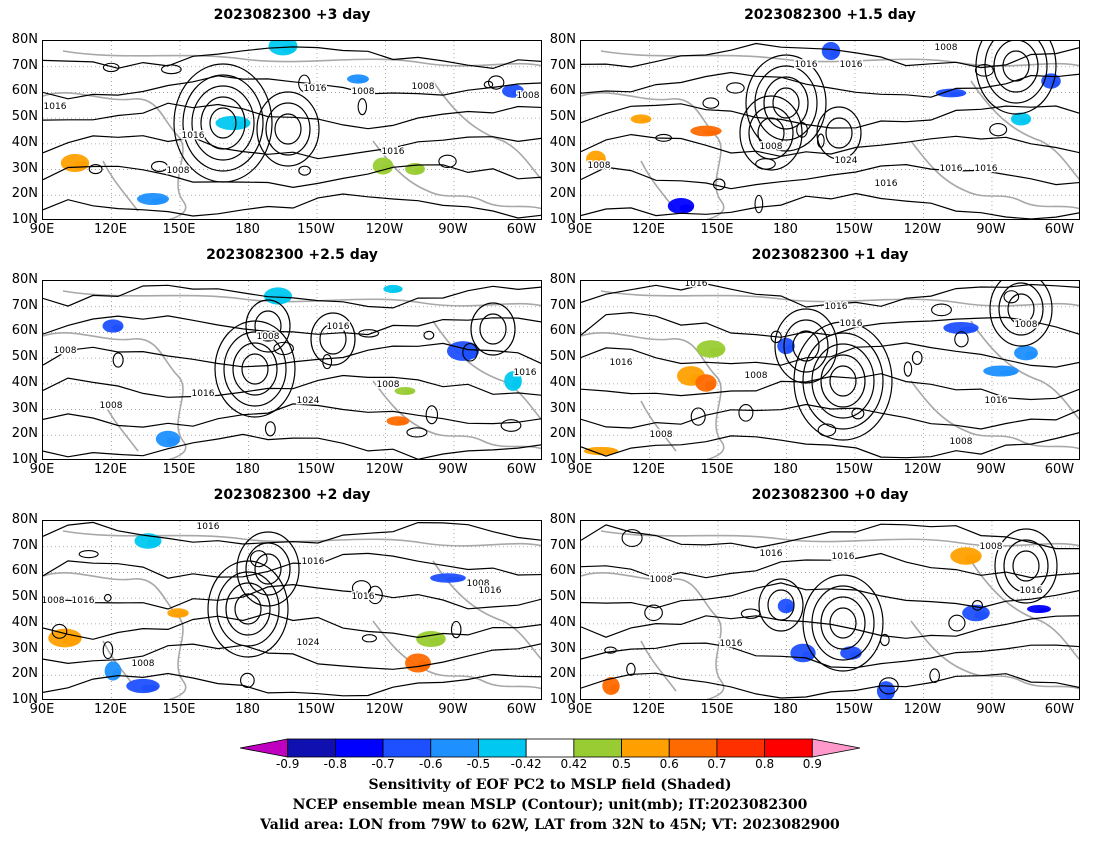 This screenshot has height=850, width=1100. What do you see at coordinates (24, 459) in the screenshot?
I see `latitude-tick-label: 10N` at bounding box center [24, 459].